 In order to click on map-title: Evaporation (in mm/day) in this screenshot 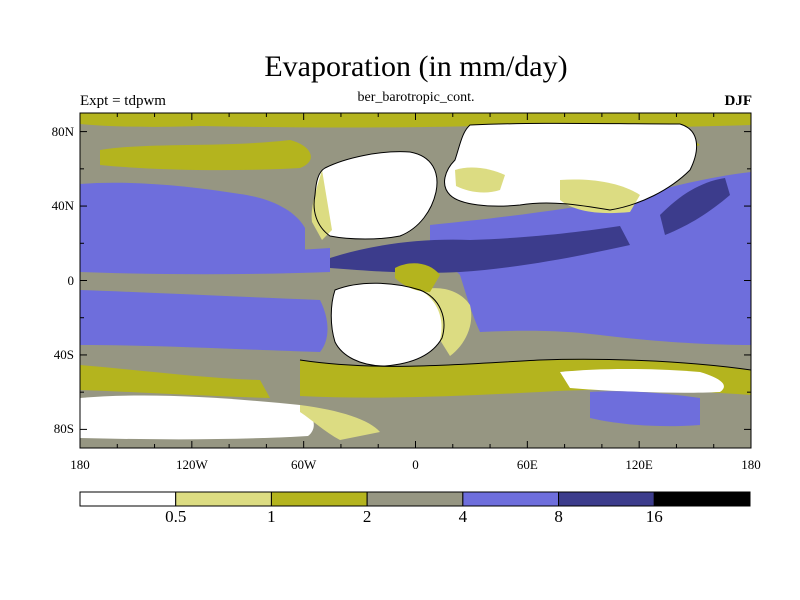, I will do `click(416, 66)`.